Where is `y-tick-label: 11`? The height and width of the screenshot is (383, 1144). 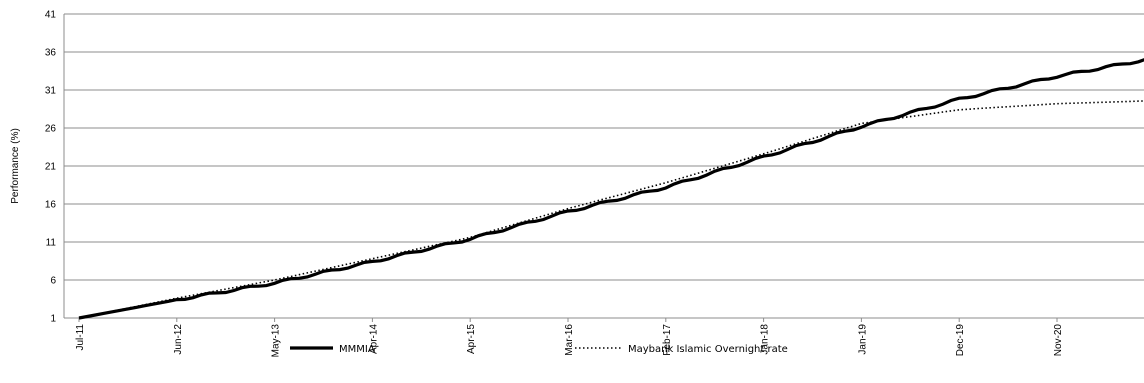
y-tick-label: 11 is located at coordinates (51, 243).